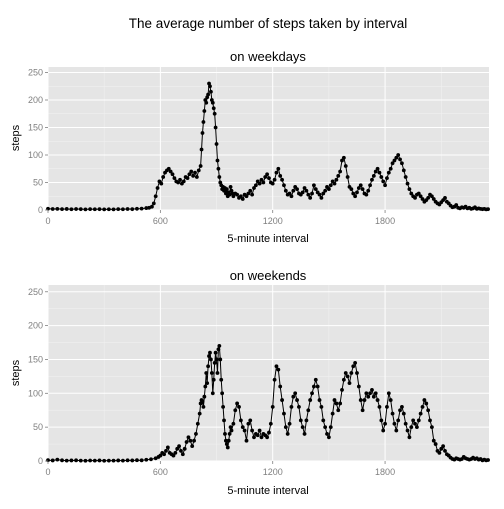 The height and width of the screenshot is (509, 504). What do you see at coordinates (40, 210) in the screenshot?
I see `y-tick-label: 0` at bounding box center [40, 210].